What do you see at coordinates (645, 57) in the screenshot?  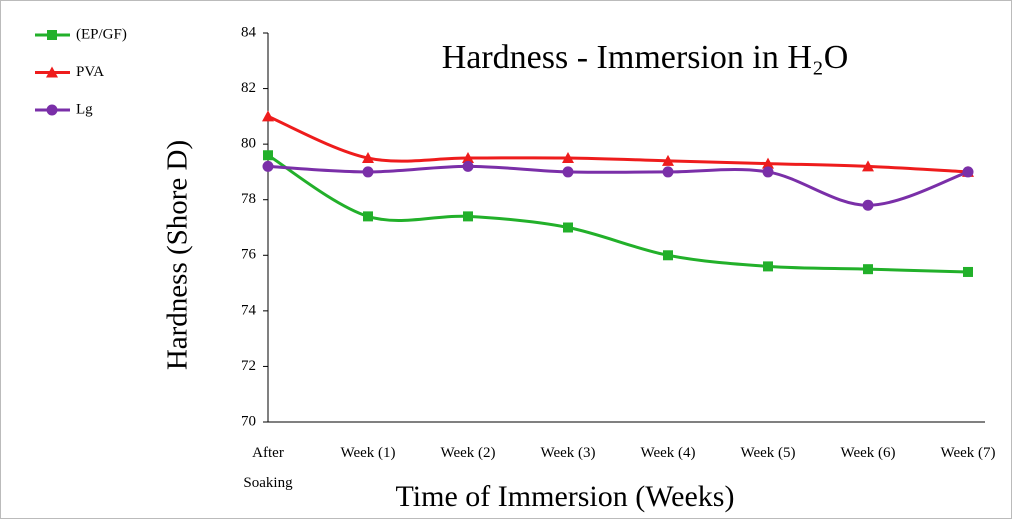 I see `chart-title: Hardness - Immersion in H₂O` at bounding box center [645, 57].